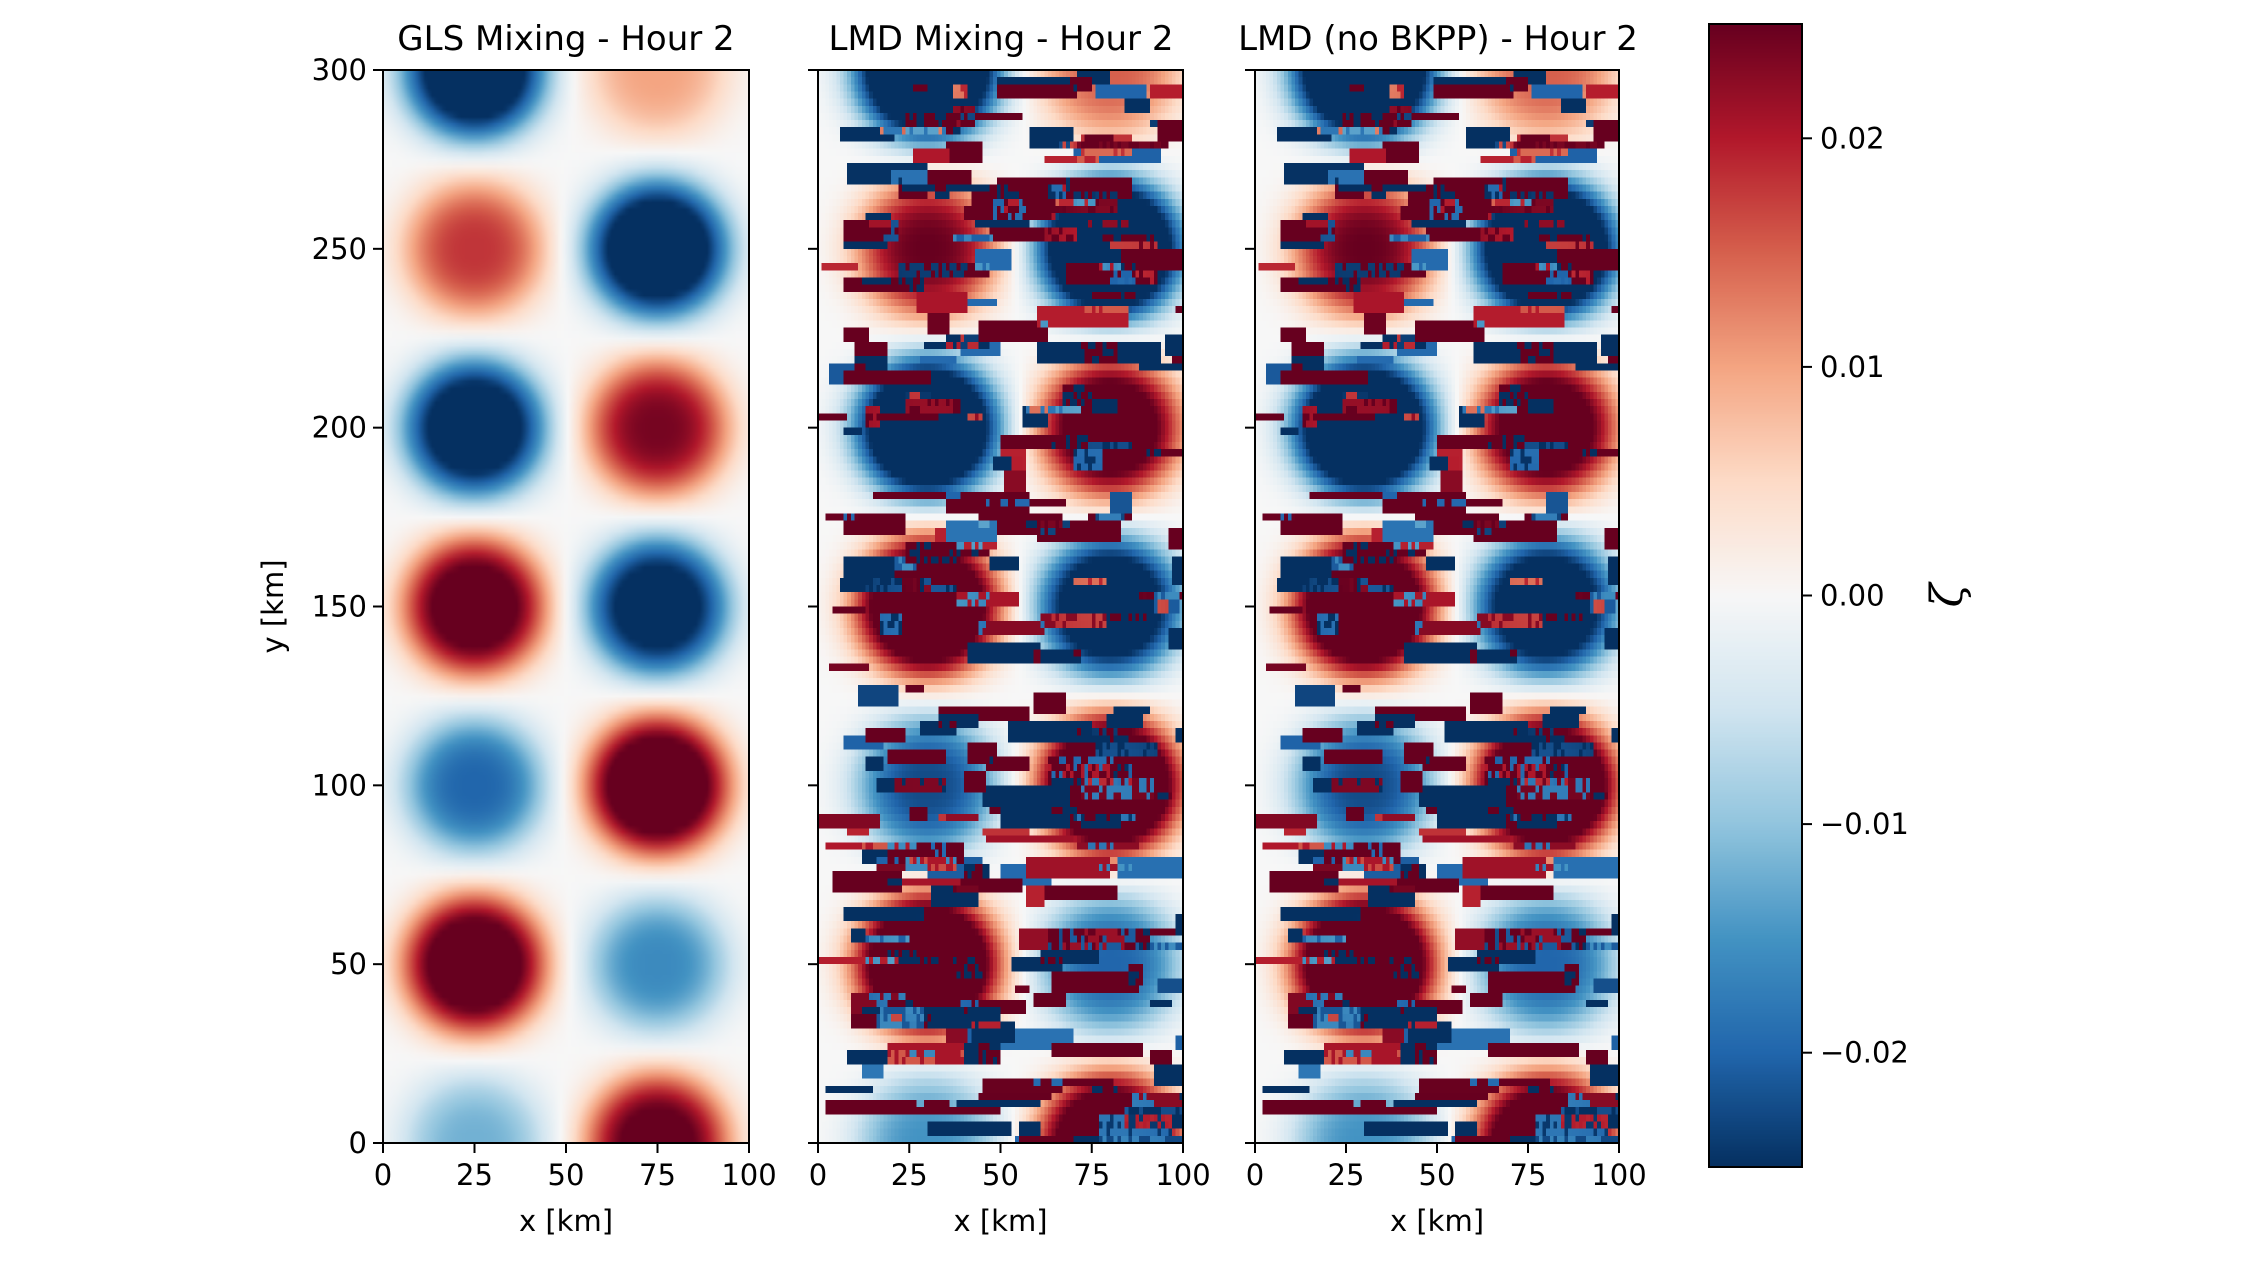 The image size is (2249, 1265). I want to click on panel-title-gls: GLS Mixing - Hour 2, so click(565, 39).